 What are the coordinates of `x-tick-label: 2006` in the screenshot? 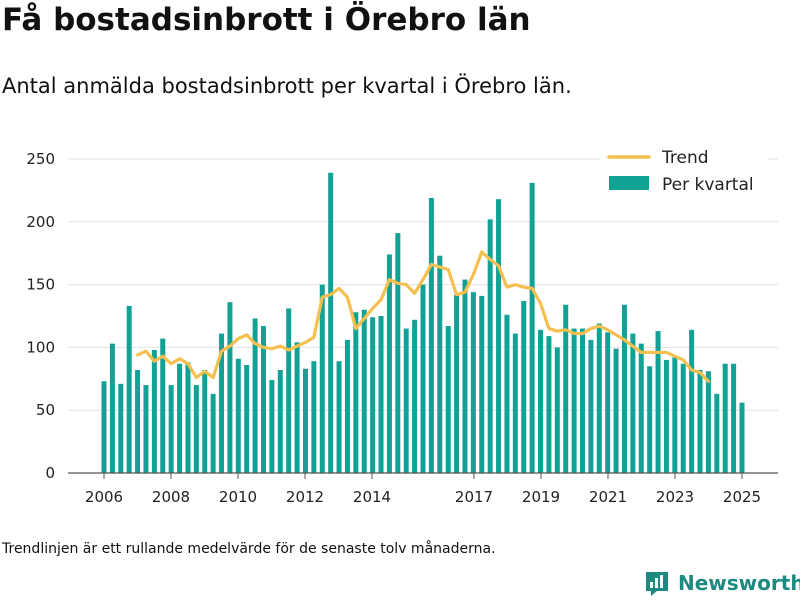 It's located at (104, 497).